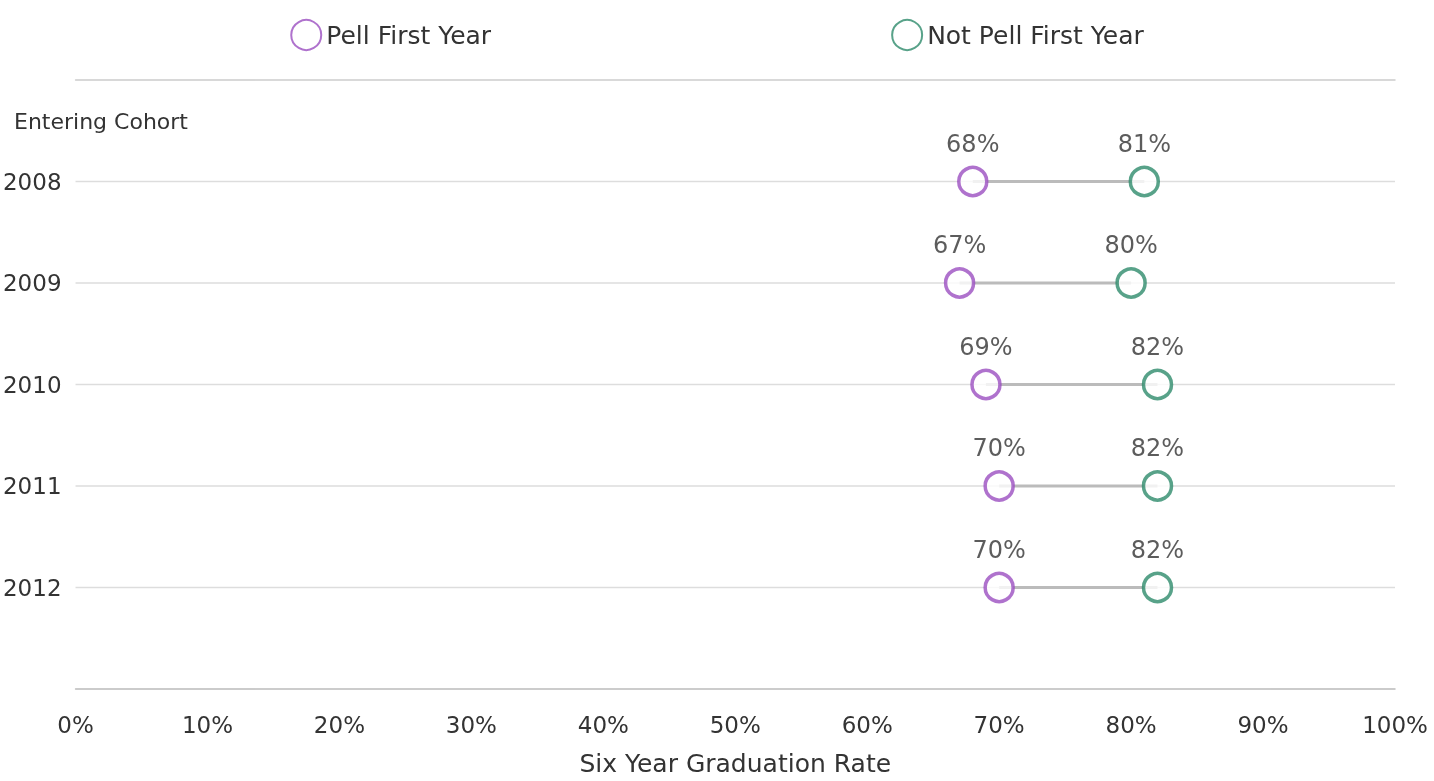  Describe the element at coordinates (1144, 143) in the screenshot. I see `data-label: 81%` at that location.